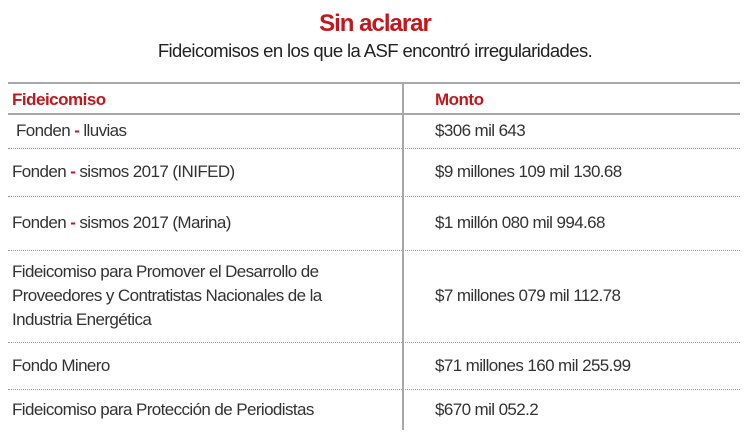  I want to click on column-header-fideicomiso: Fideicomiso, so click(59, 99).